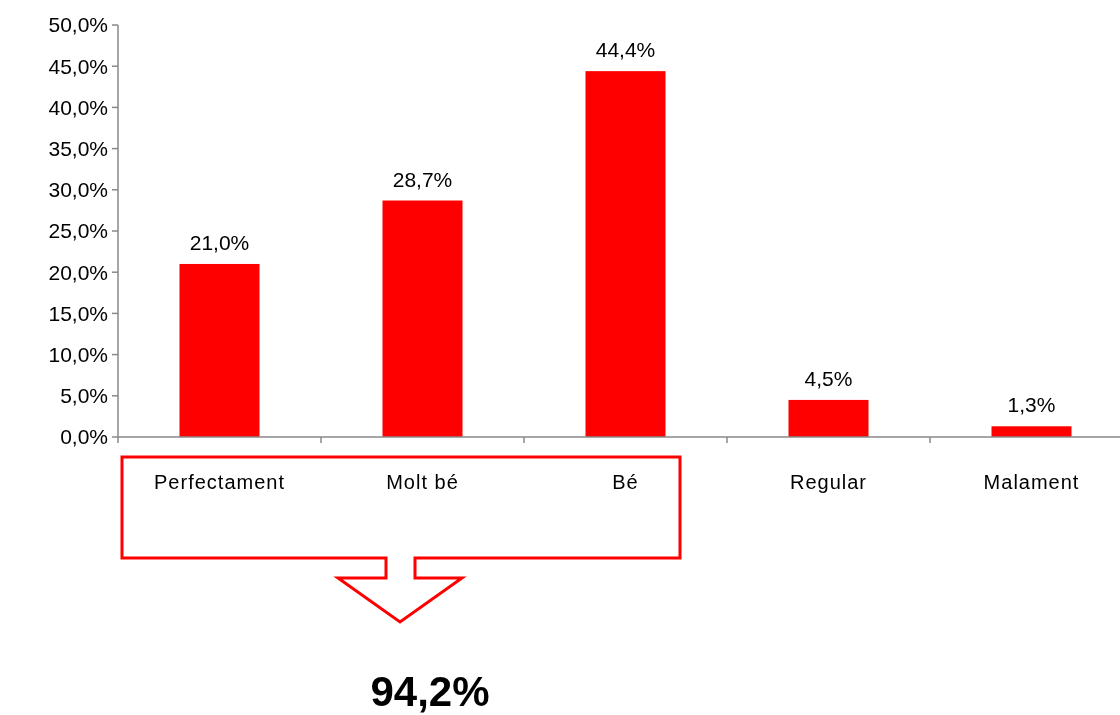 The image size is (1120, 715). What do you see at coordinates (430, 691) in the screenshot?
I see `text: 94,2%` at bounding box center [430, 691].